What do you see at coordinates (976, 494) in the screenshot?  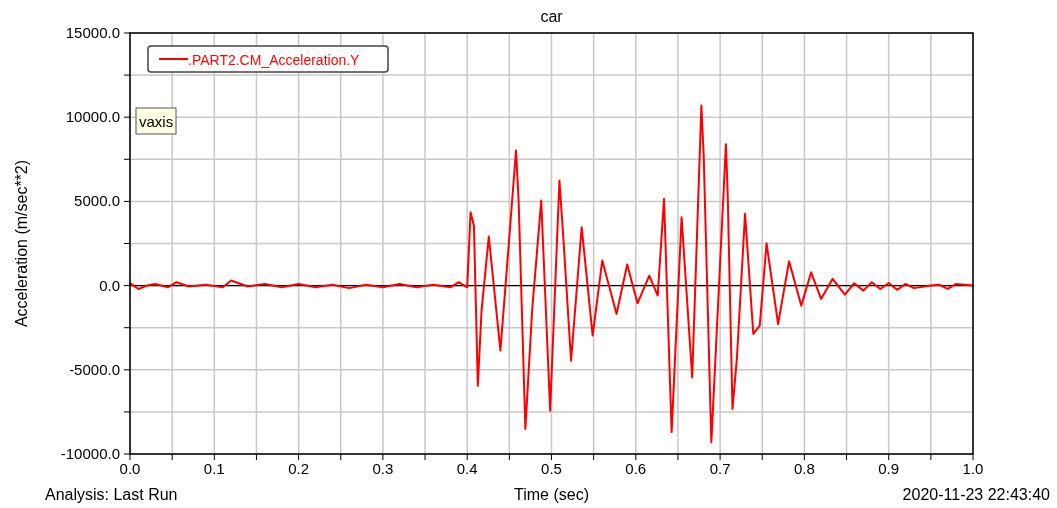 I see `text: 2020-11-23 22:43:40` at bounding box center [976, 494].